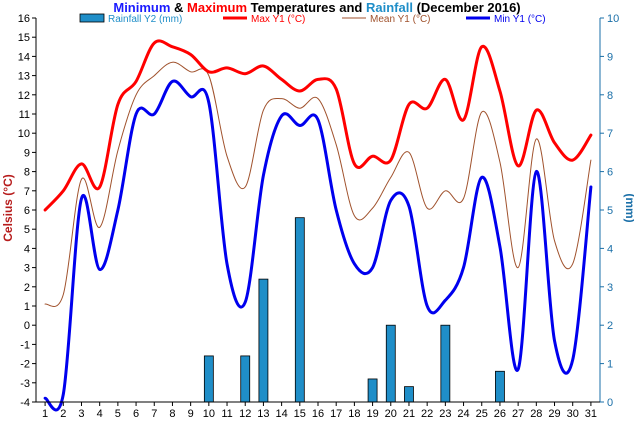 This screenshot has width=634, height=421. I want to click on x-tick-label: 6, so click(136, 414).